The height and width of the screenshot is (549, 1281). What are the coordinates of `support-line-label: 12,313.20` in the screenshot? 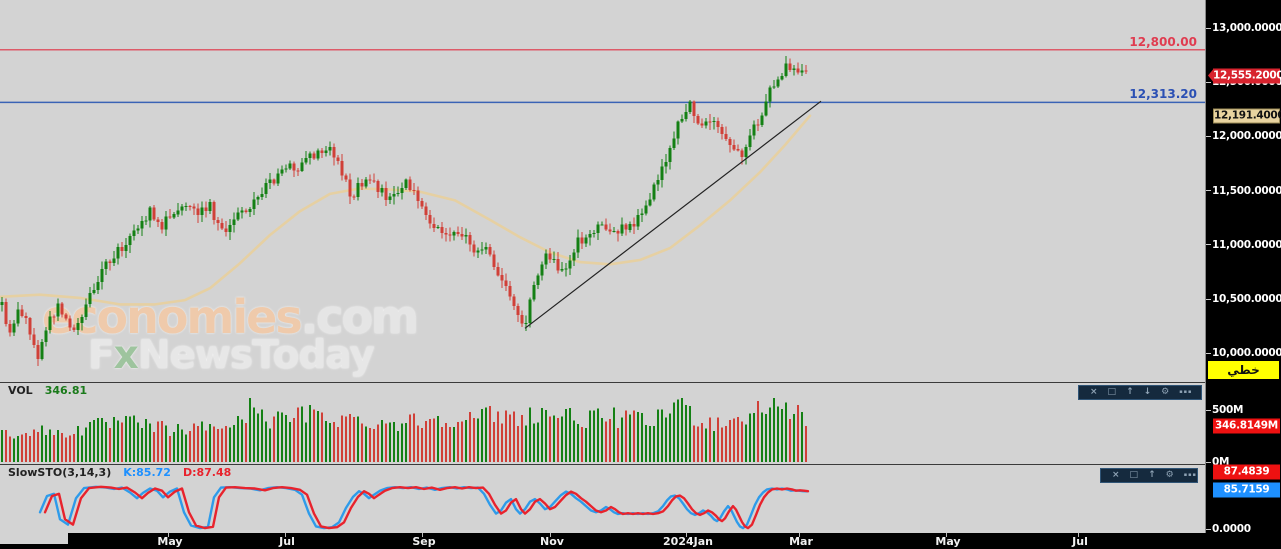 It's located at (1163, 94).